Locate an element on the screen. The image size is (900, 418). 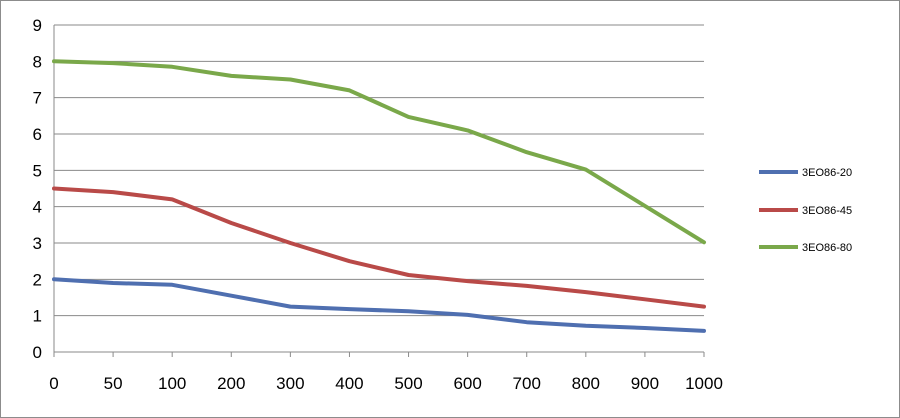
y-tick-labels: 0 1 2 3 4 5 6 7 8 9 is located at coordinates (37, 189).